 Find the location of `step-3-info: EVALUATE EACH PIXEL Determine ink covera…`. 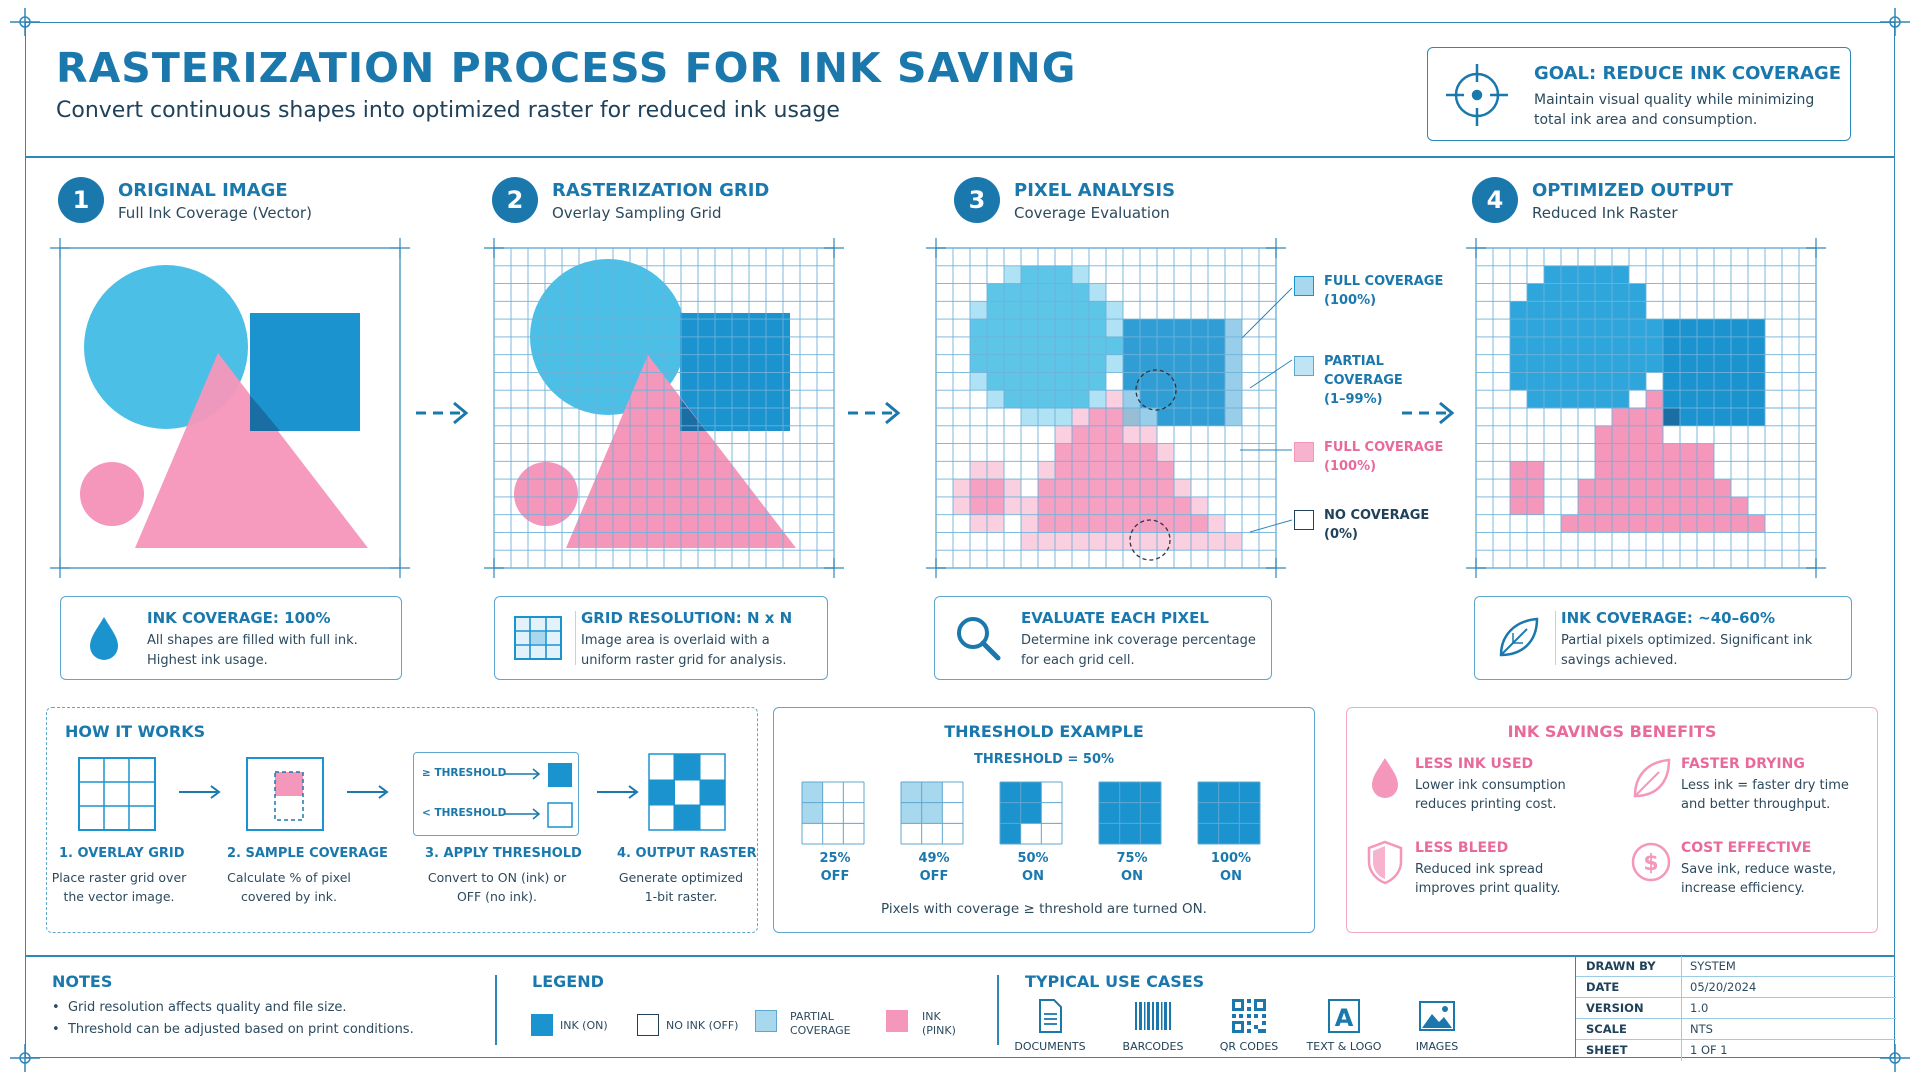

step-3-info: EVALUATE EACH PIXEL Determine ink covera… is located at coordinates (1103, 638).